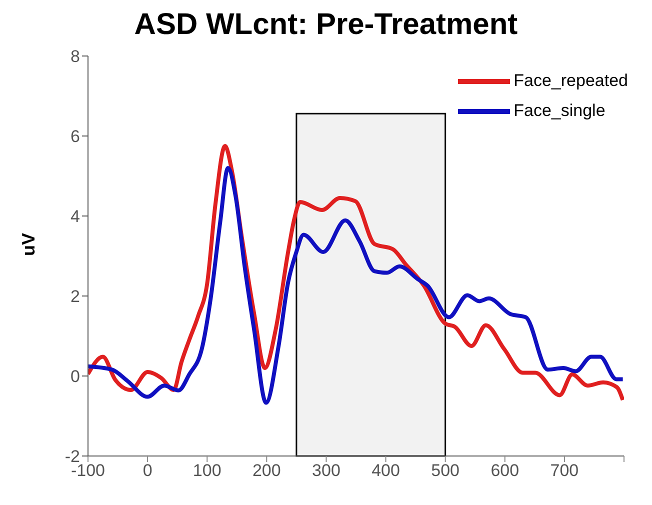 This screenshot has height=505, width=652. What do you see at coordinates (386, 470) in the screenshot?
I see `x-tick-label: 400` at bounding box center [386, 470].